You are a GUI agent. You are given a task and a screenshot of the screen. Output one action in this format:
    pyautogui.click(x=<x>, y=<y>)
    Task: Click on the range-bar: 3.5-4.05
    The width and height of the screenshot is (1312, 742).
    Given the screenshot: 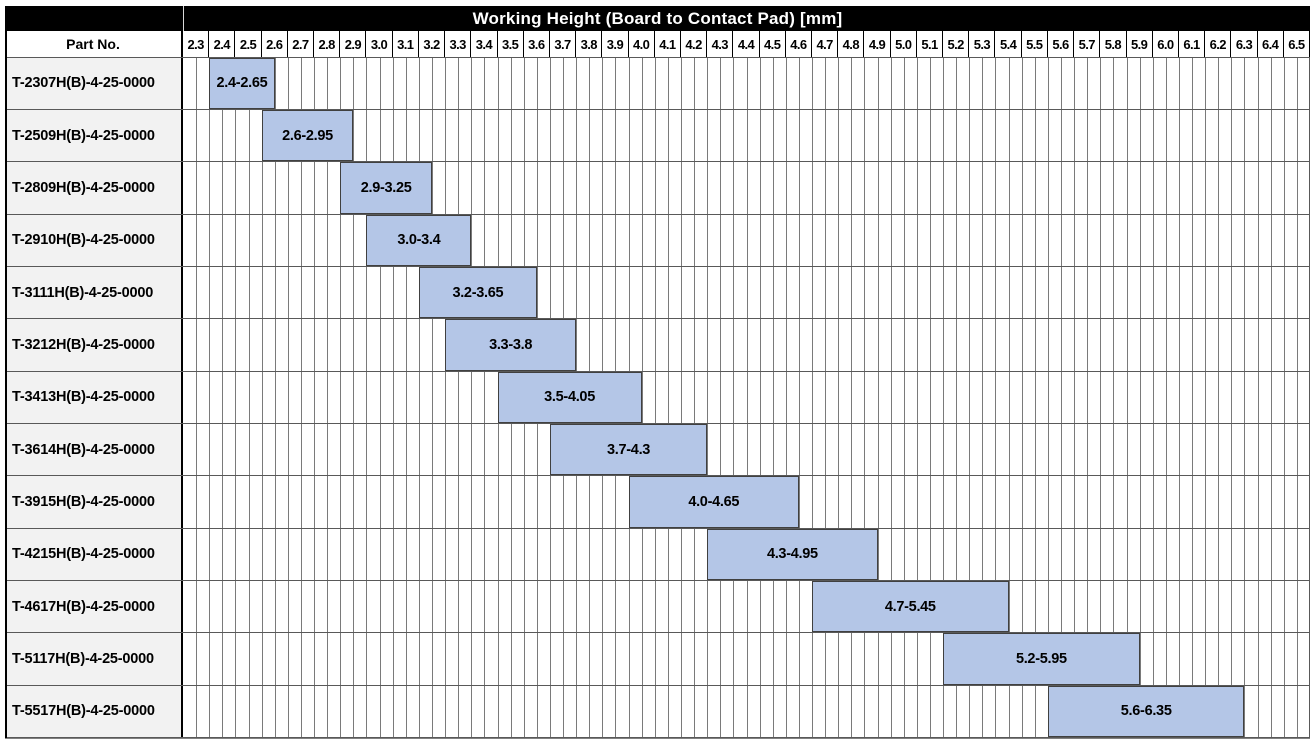 What is the action you would take?
    pyautogui.click(x=569, y=397)
    